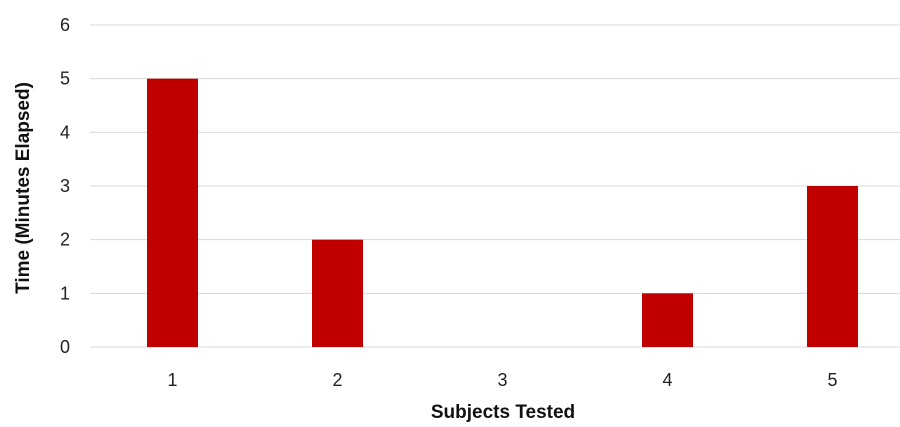 This screenshot has width=900, height=427. Describe the element at coordinates (65, 240) in the screenshot. I see `y-tick-label: 2` at that location.